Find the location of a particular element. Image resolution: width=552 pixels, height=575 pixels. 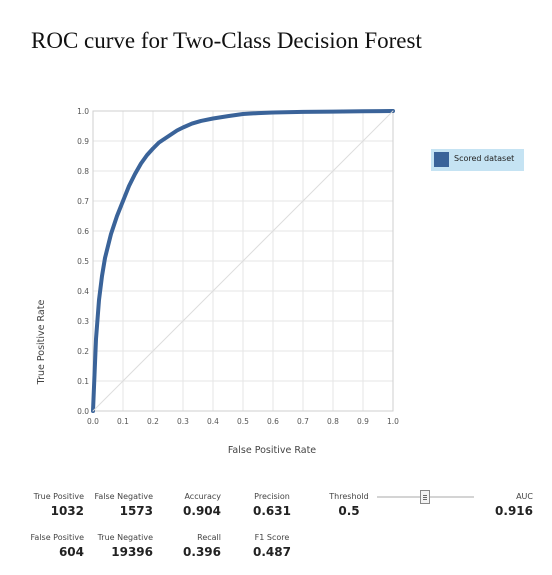

y-tick-label: 0.4 is located at coordinates (83, 291).